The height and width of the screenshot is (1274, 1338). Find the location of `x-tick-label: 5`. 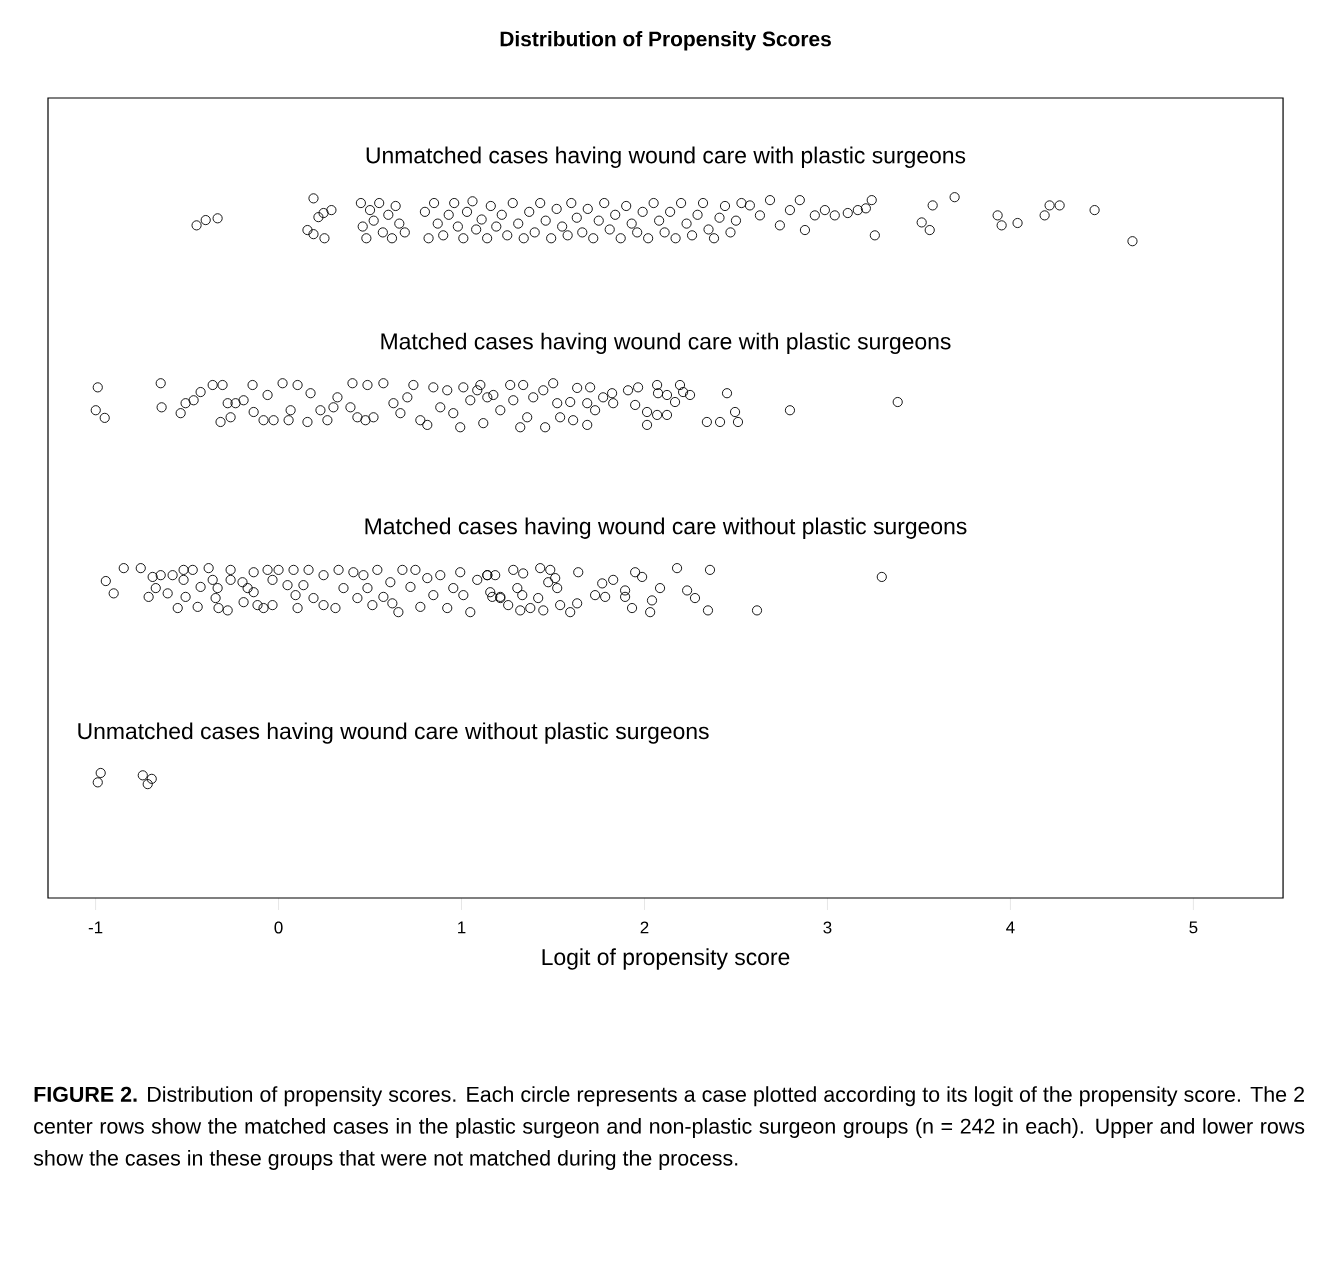

x-tick-label: 5 is located at coordinates (1193, 927).